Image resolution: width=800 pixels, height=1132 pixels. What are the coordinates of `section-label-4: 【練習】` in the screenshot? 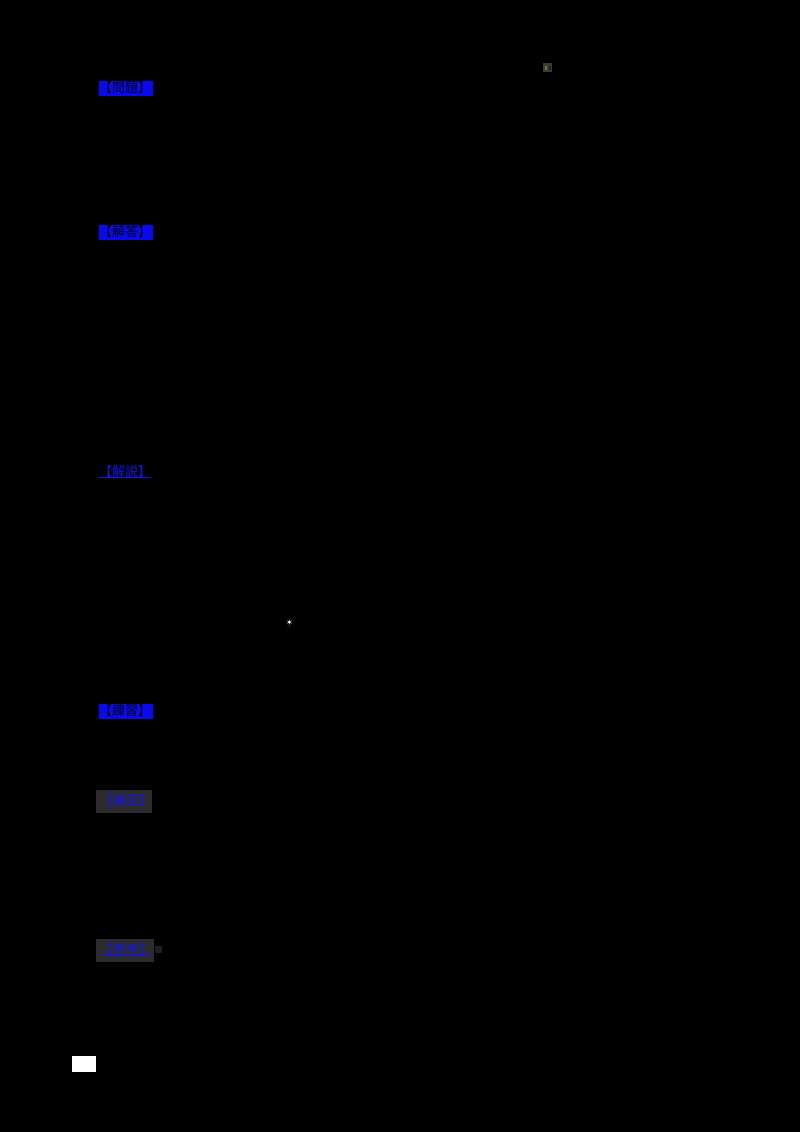 It's located at (126, 711).